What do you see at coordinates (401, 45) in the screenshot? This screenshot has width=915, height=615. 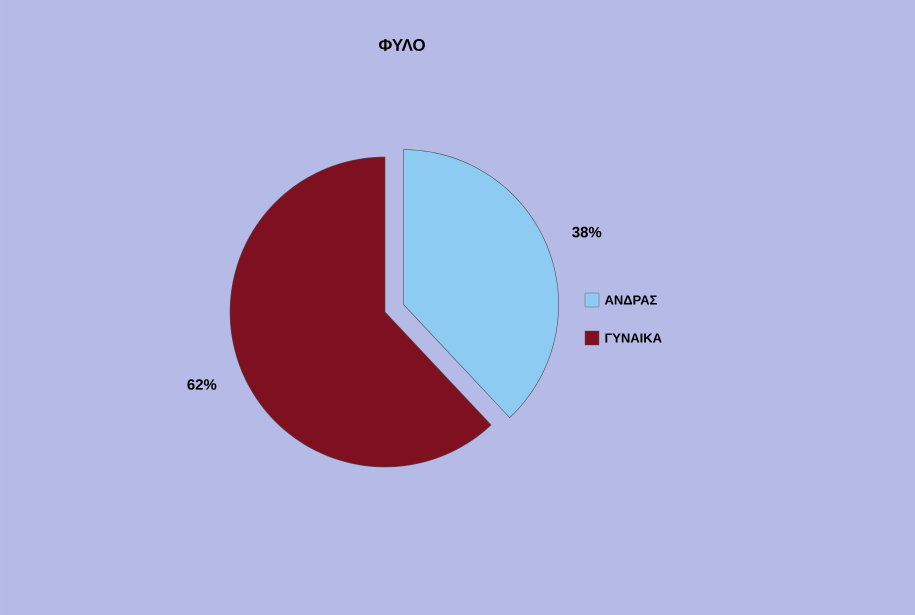 I see `chart-title: ΦΥΛΟ` at bounding box center [401, 45].